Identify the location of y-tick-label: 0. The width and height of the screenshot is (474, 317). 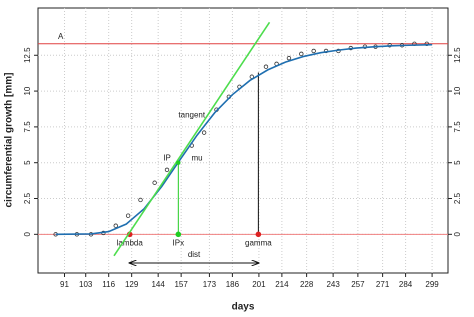
(27, 234).